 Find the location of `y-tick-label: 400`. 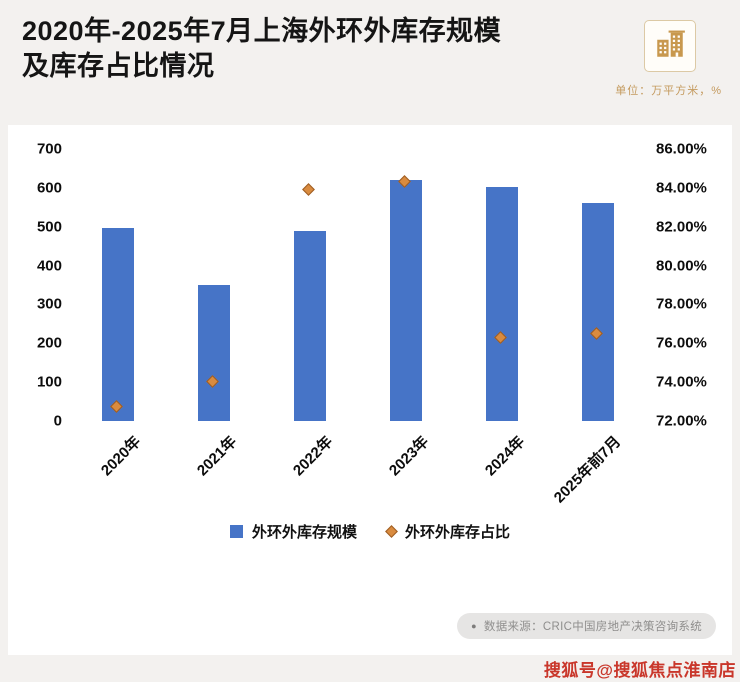

y-tick-label: 400 is located at coordinates (49, 266).